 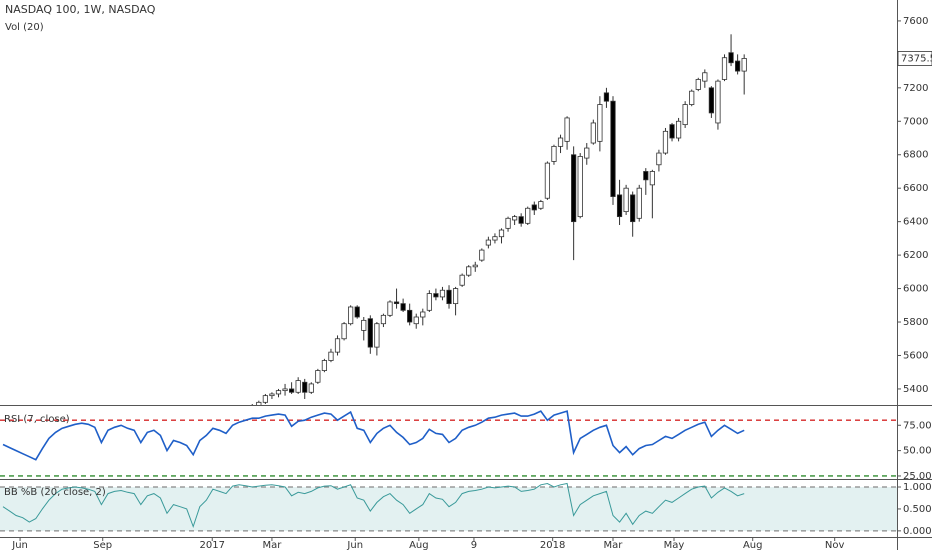 I want to click on x-tick-label: Aug, so click(x=753, y=545).